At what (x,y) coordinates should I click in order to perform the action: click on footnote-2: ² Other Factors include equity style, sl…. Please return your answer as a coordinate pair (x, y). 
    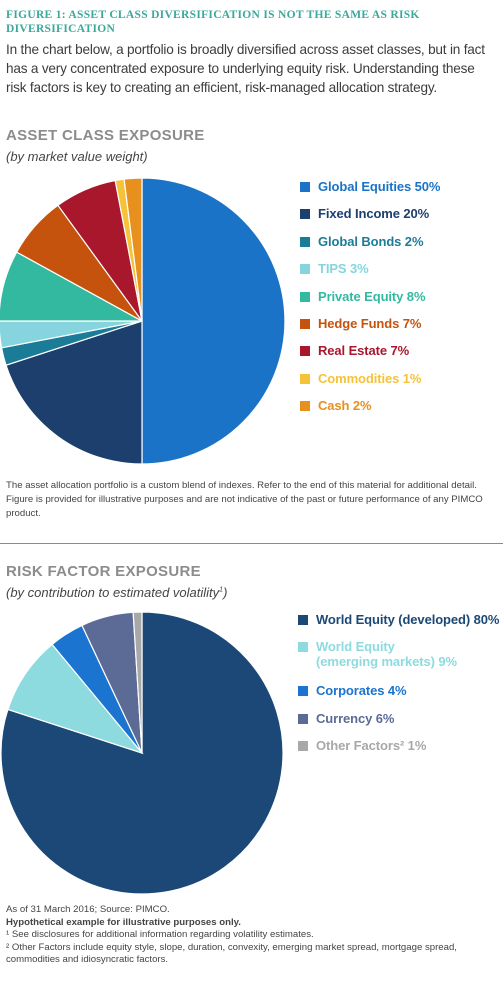
    Looking at the image, I should click on (231, 953).